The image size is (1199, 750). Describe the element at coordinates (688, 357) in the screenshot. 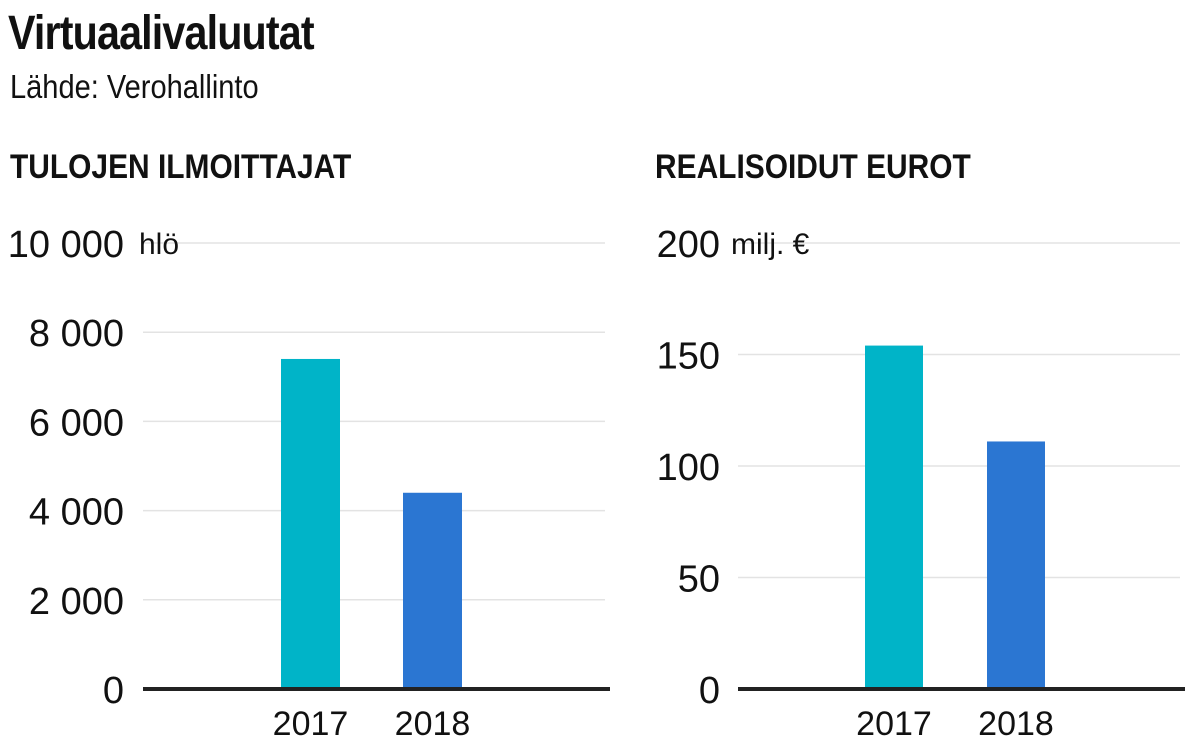

I see `y-tick-label: 150` at that location.